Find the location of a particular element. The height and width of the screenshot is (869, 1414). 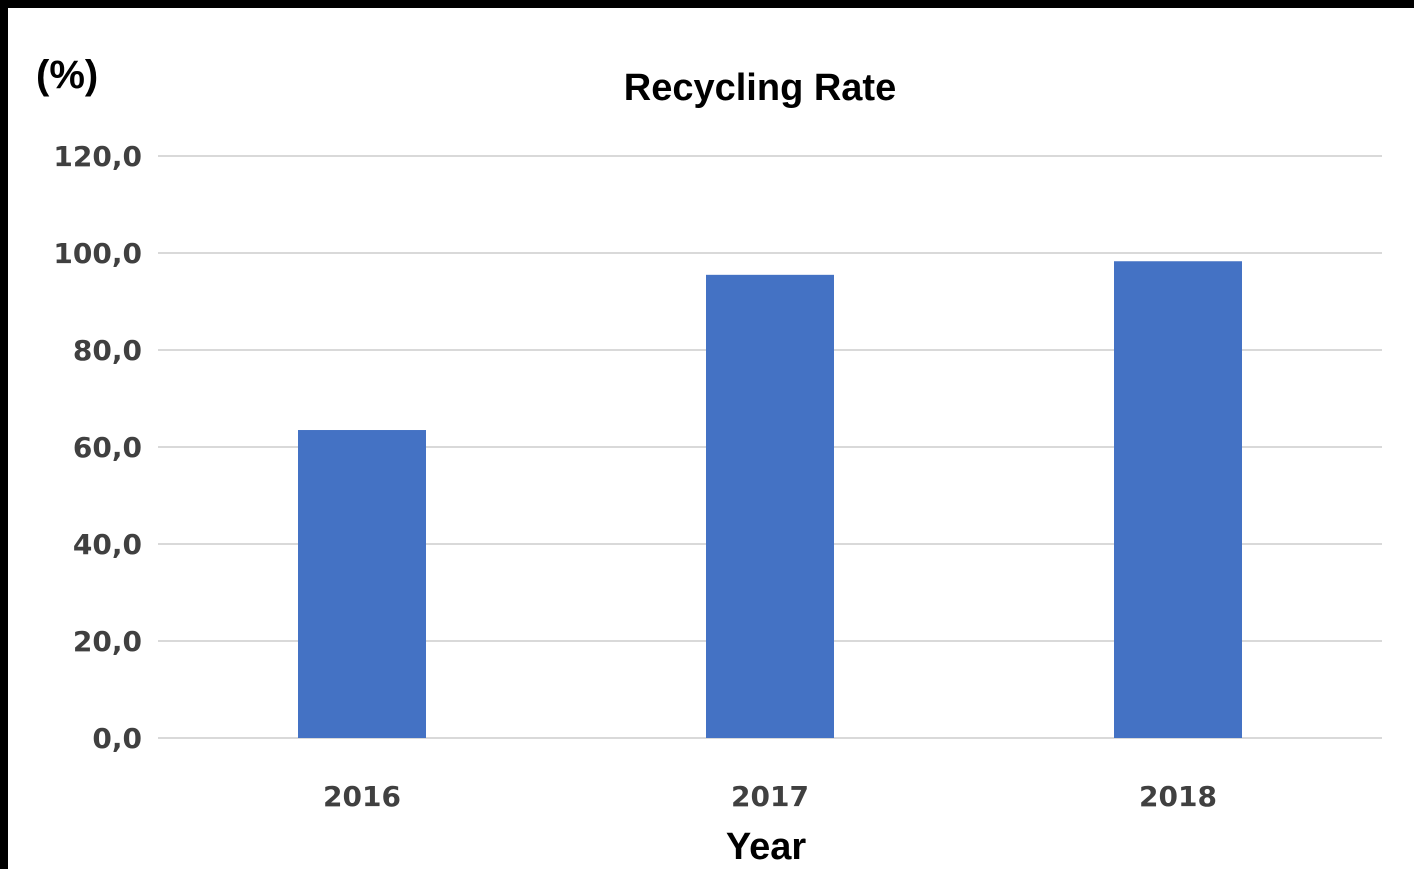

bar-2018 is located at coordinates (1178, 499).